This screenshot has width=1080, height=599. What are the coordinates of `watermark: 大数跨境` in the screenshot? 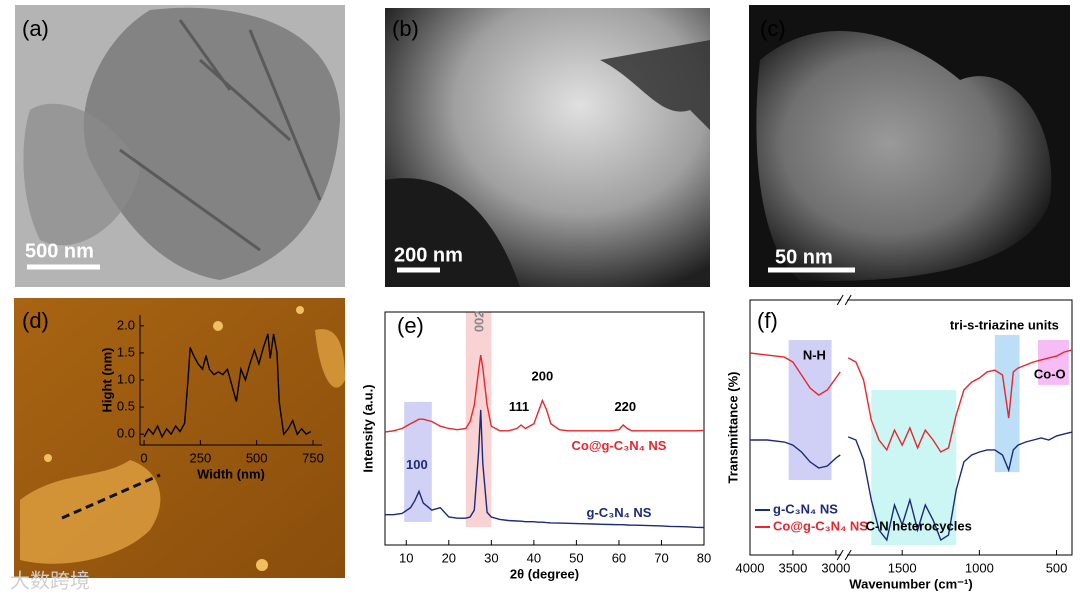 It's located at (50, 580).